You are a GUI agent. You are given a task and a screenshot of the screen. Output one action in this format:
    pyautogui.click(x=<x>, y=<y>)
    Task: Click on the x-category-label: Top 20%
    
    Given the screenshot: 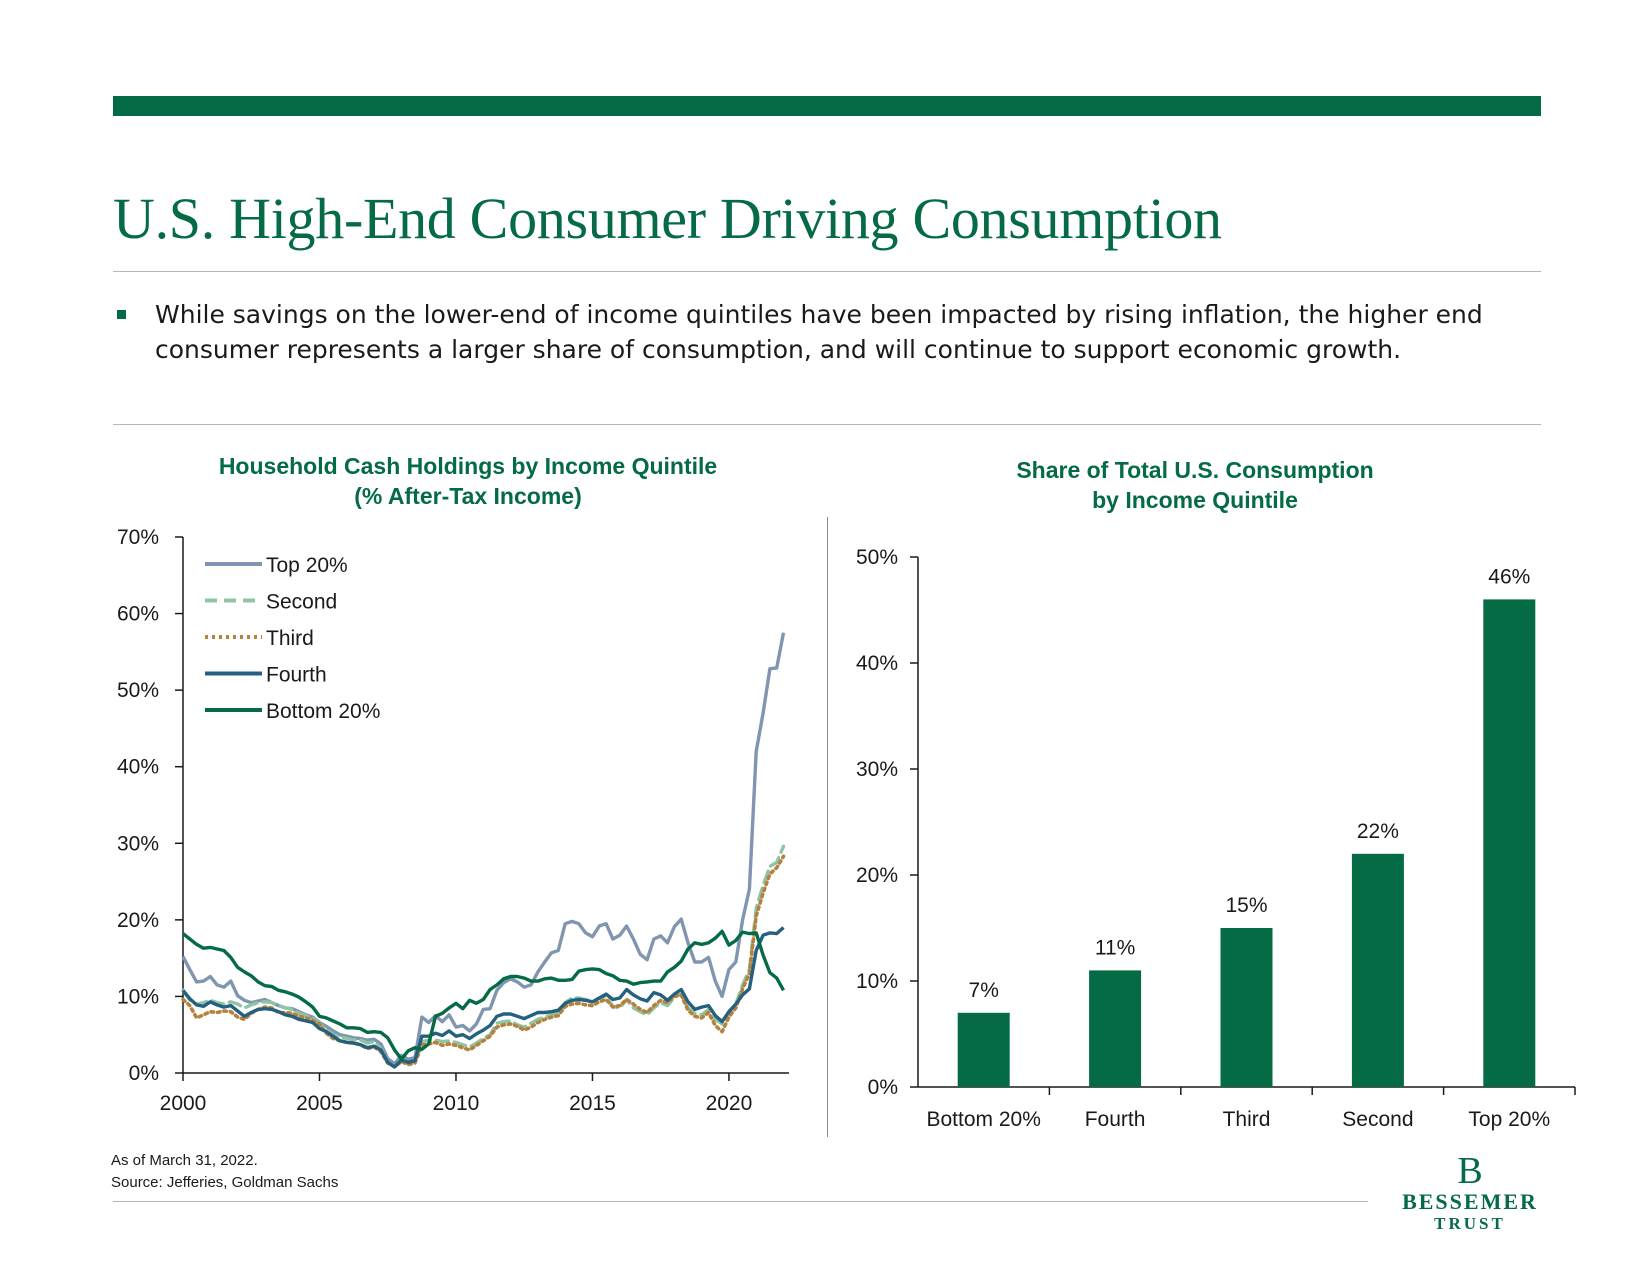 What is the action you would take?
    pyautogui.click(x=1509, y=1119)
    